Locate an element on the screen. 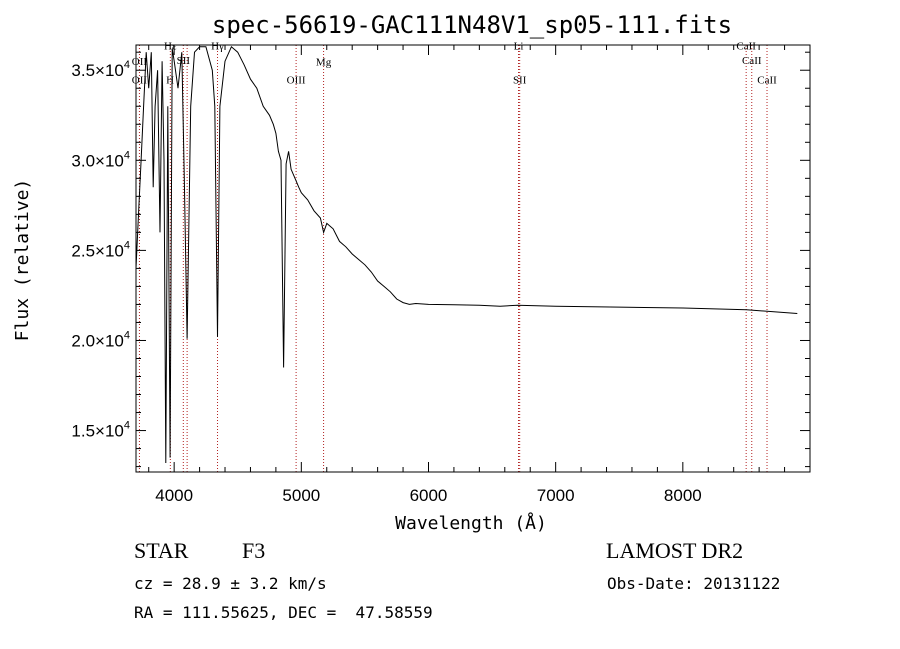  x-axis-label: Wavelength (Å) is located at coordinates (471, 523).